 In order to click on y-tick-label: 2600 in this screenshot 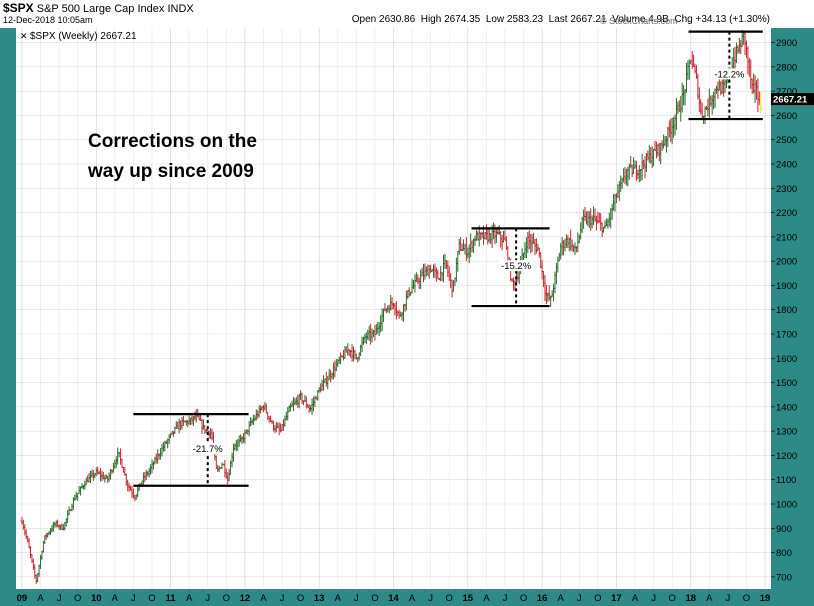, I will do `click(786, 116)`.